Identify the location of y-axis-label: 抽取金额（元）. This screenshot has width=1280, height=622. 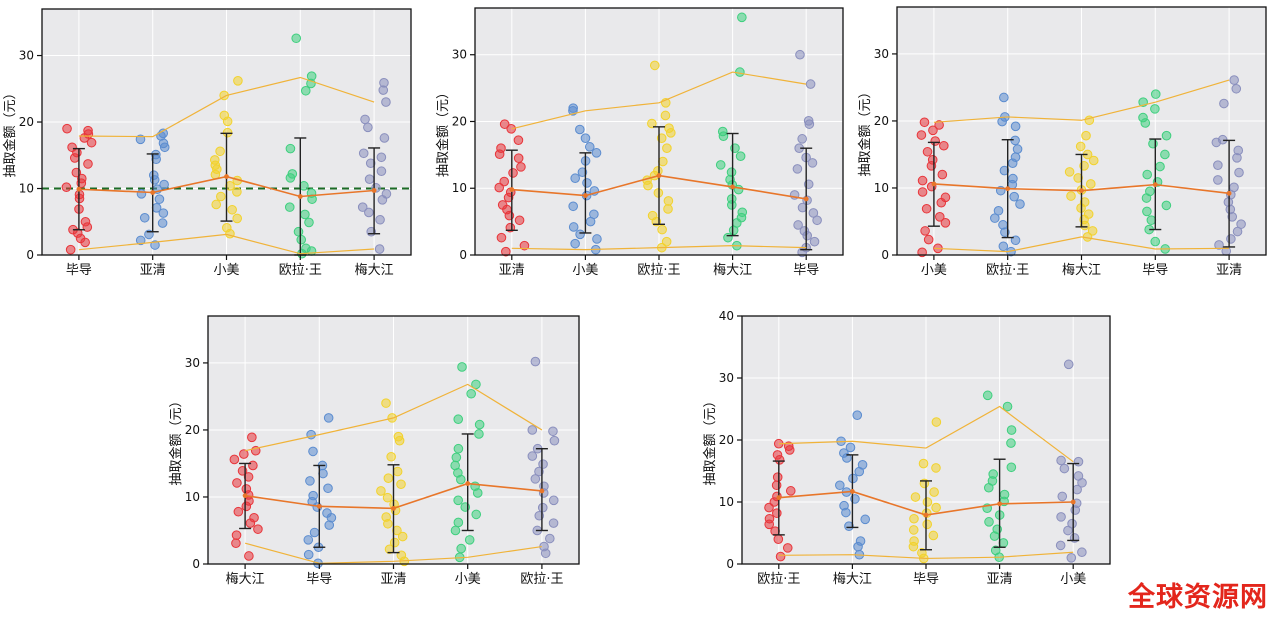
(443, 131).